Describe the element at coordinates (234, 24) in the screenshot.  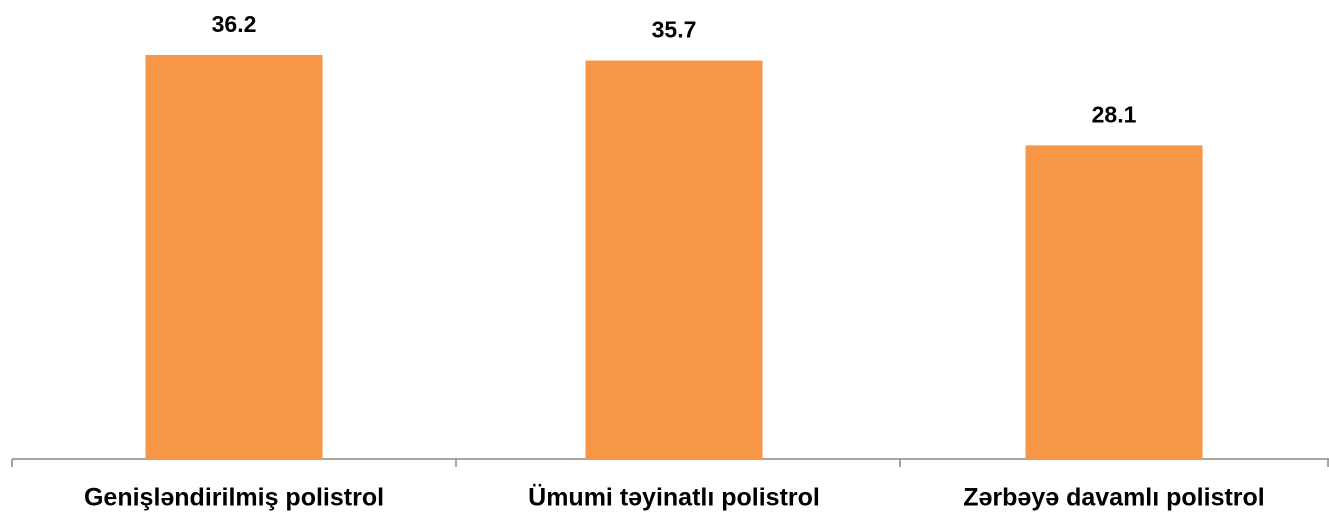
I see `value-label: 36.2` at that location.